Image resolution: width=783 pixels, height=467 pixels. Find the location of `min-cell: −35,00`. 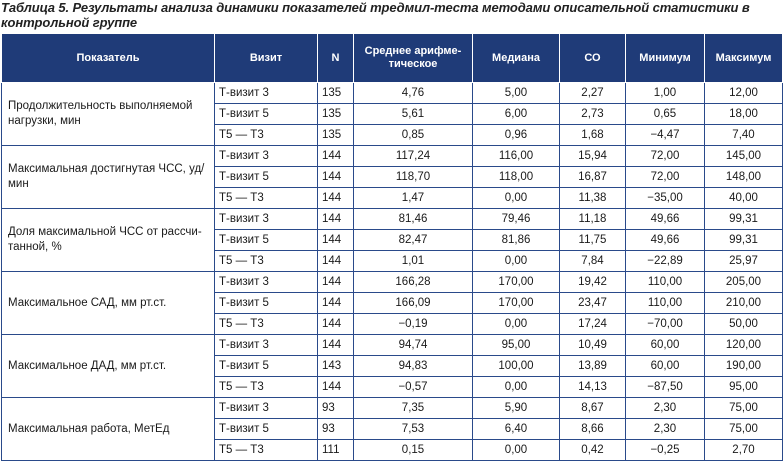

min-cell: −35,00 is located at coordinates (665, 198).